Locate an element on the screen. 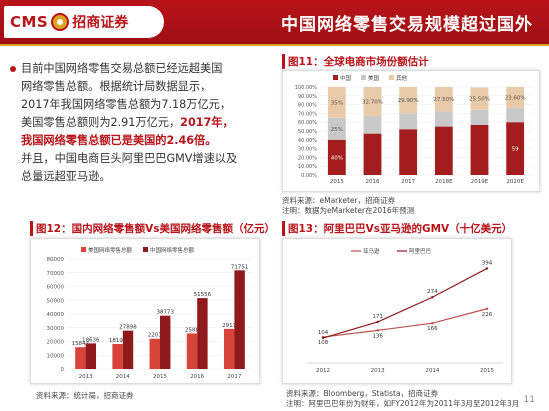 This screenshot has height=411, width=549. fig12-xtick: 2016 is located at coordinates (197, 377).